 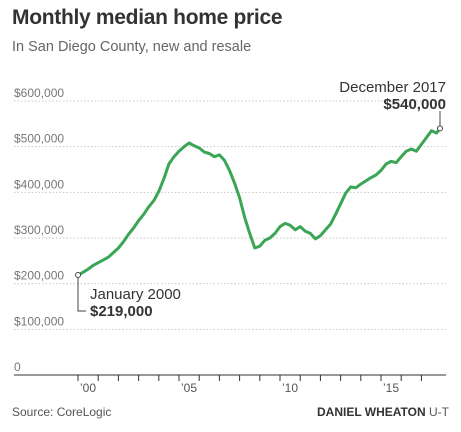 What do you see at coordinates (135, 294) in the screenshot?
I see `start-annotation-date: January 2000` at bounding box center [135, 294].